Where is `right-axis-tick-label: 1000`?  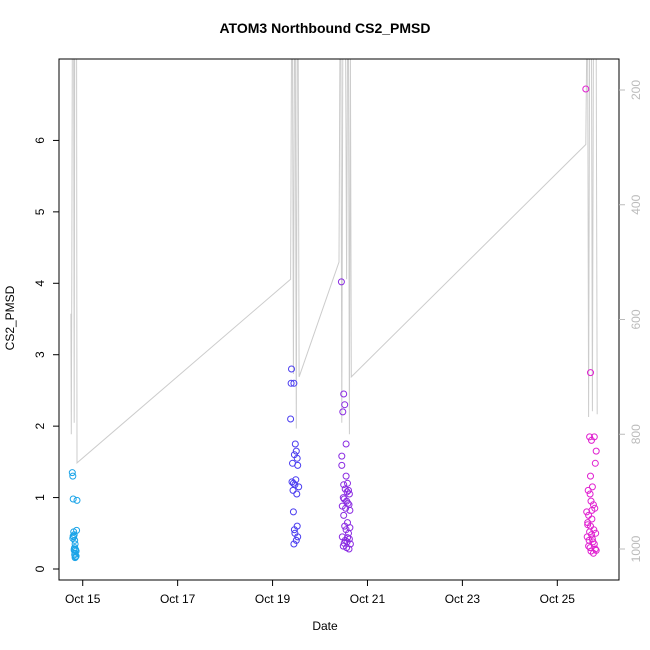
right-axis-tick-label: 1000 is located at coordinates (636, 548).